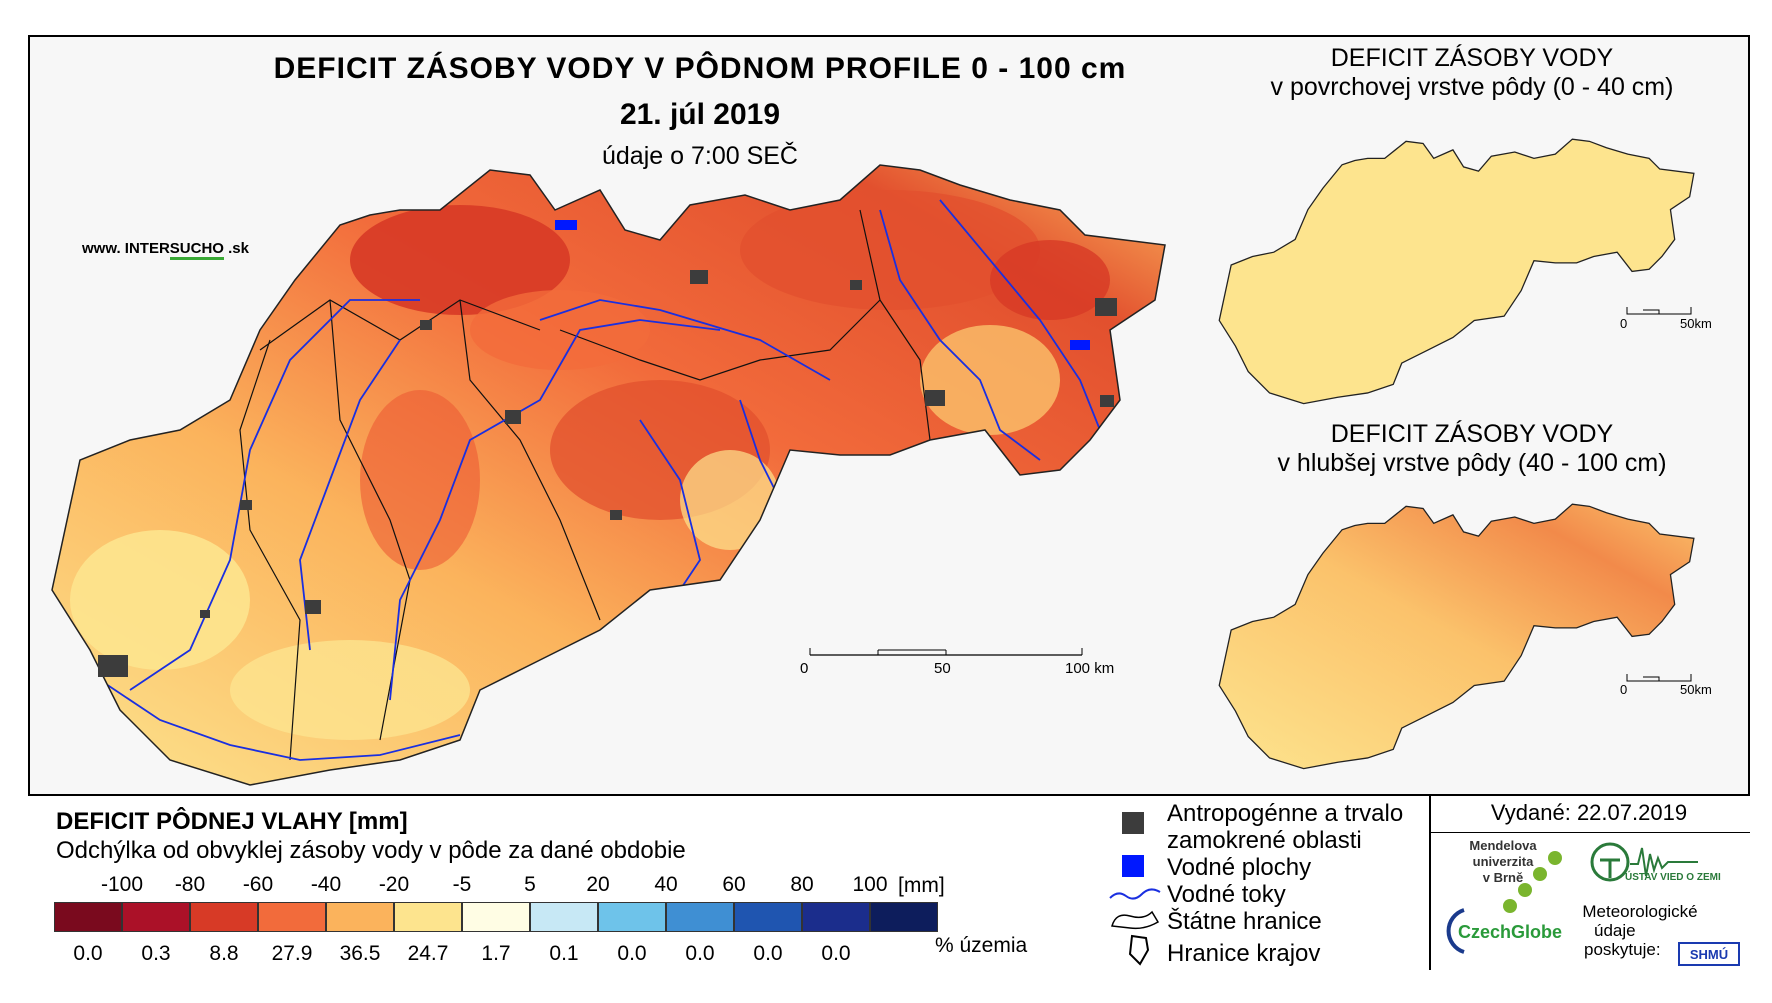  Describe the element at coordinates (224, 953) in the screenshot. I see `legend-pct-2: 8.8` at that location.